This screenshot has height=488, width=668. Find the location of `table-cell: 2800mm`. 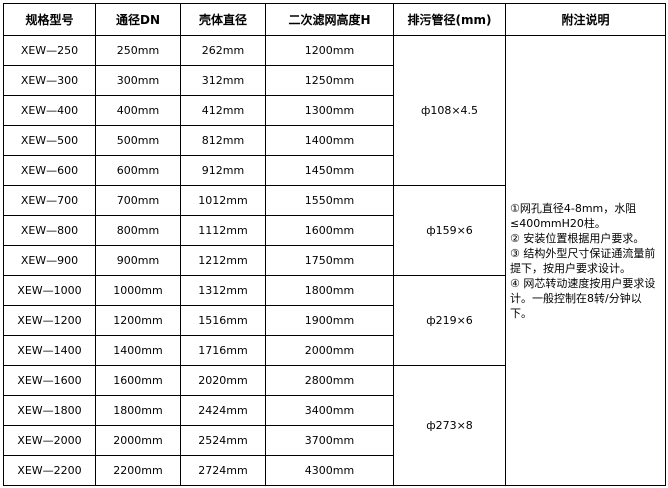

table-cell: 2800mm is located at coordinates (329, 380).